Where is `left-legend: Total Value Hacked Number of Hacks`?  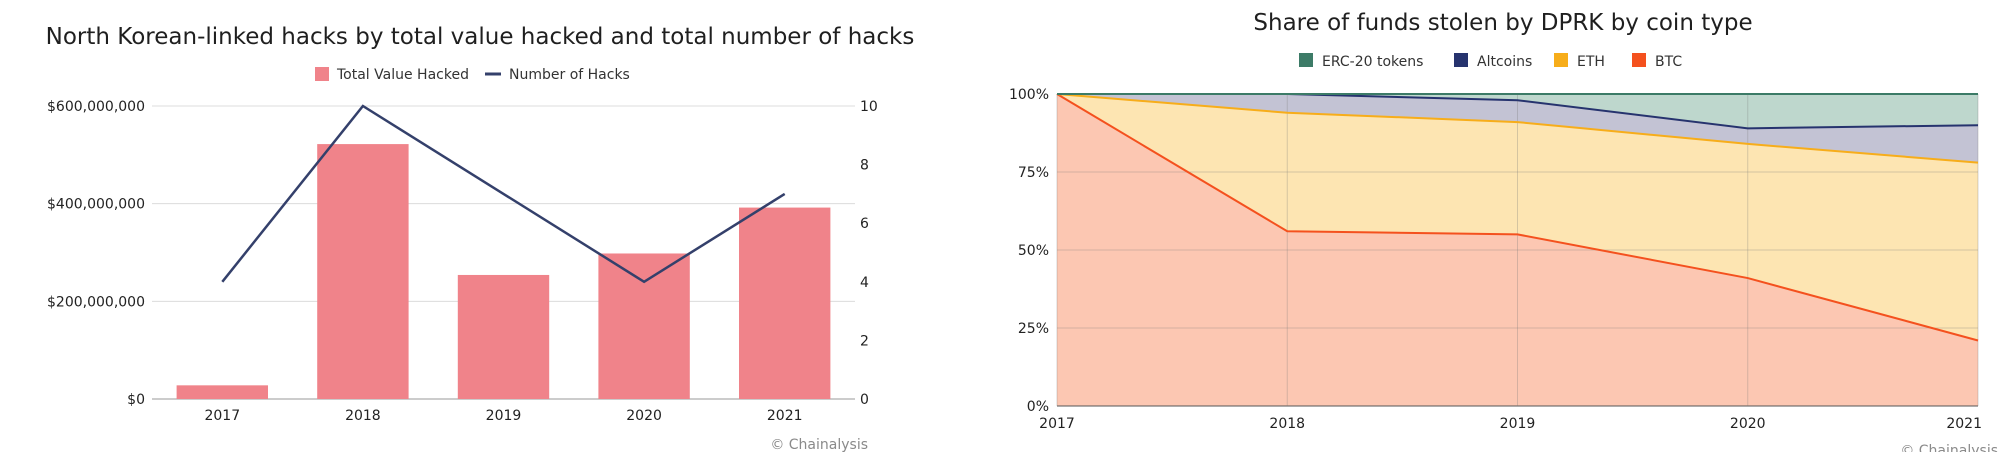
left-legend: Total Value Hacked Number of Hacks is located at coordinates (472, 75).